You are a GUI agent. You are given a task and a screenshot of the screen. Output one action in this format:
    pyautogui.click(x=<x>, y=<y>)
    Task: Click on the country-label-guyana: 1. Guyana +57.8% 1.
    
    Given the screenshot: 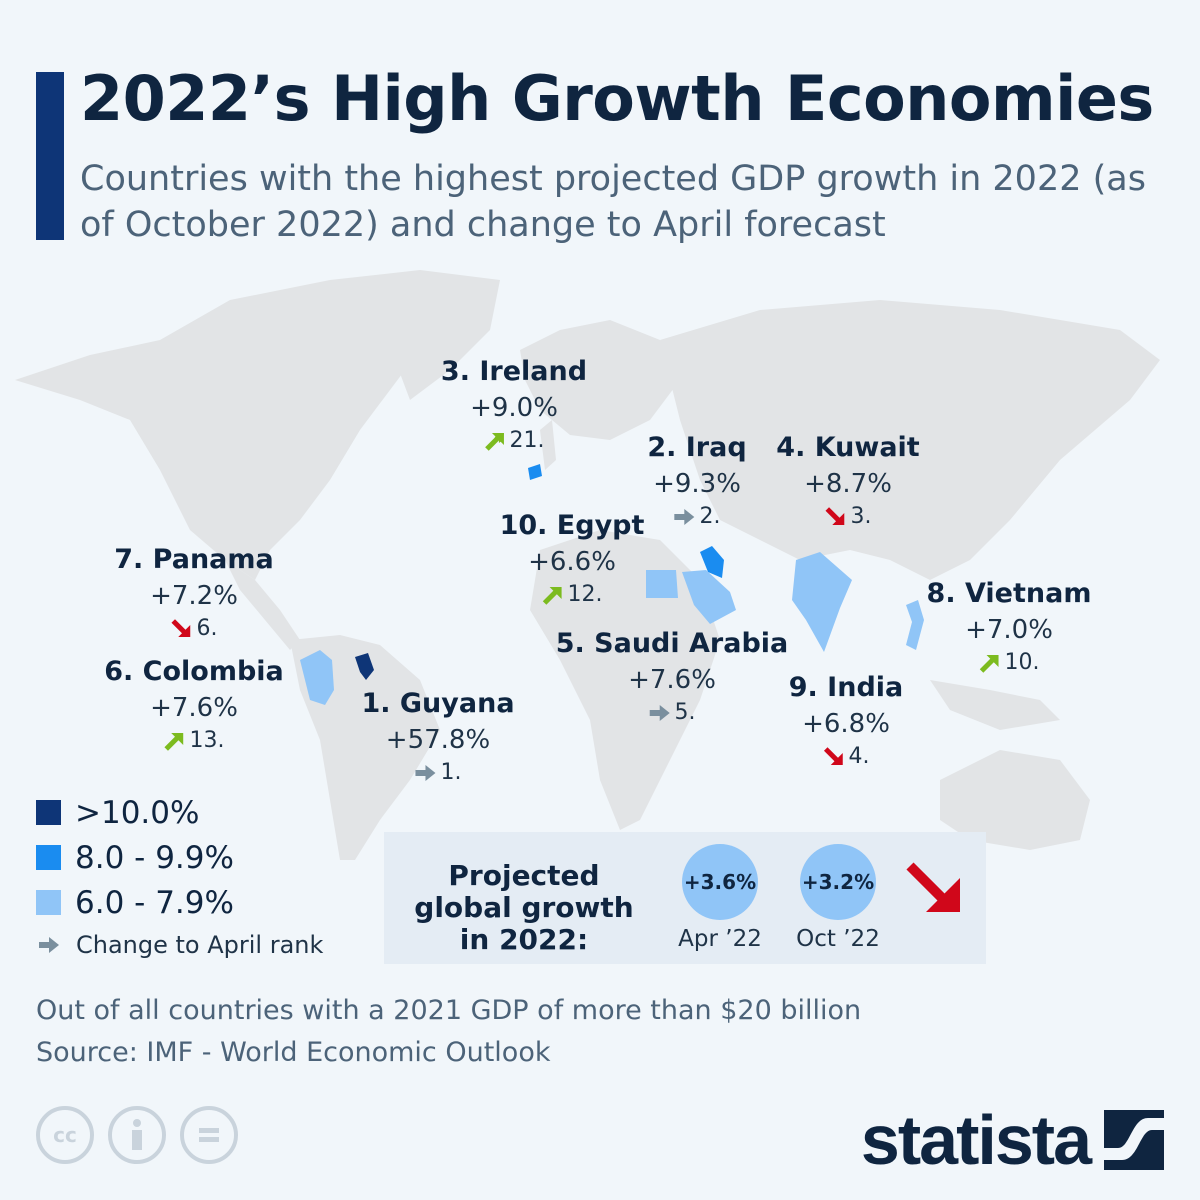 What is the action you would take?
    pyautogui.click(x=438, y=736)
    